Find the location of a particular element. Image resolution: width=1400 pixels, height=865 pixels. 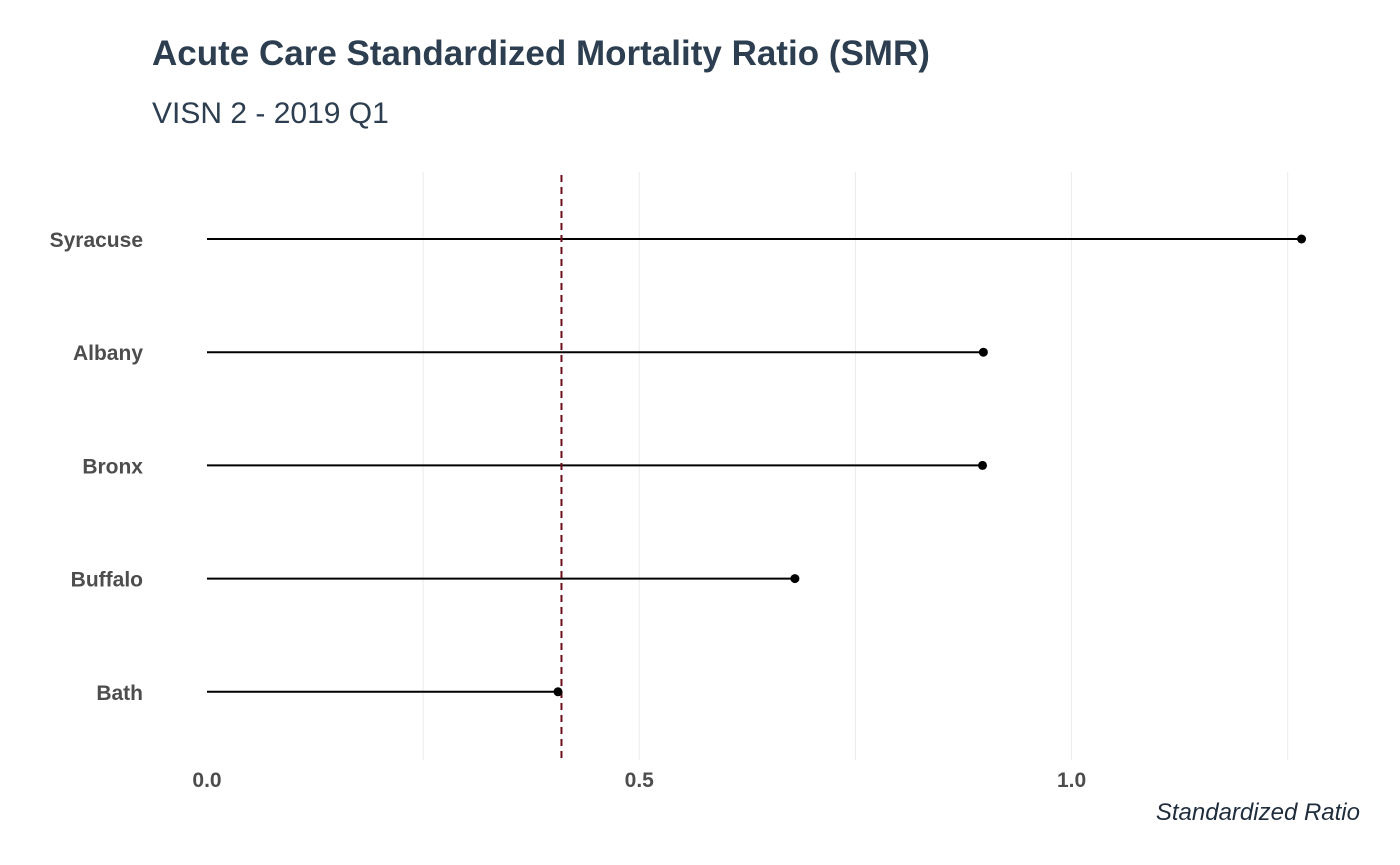

x-tick-label: 0.5 is located at coordinates (640, 780).